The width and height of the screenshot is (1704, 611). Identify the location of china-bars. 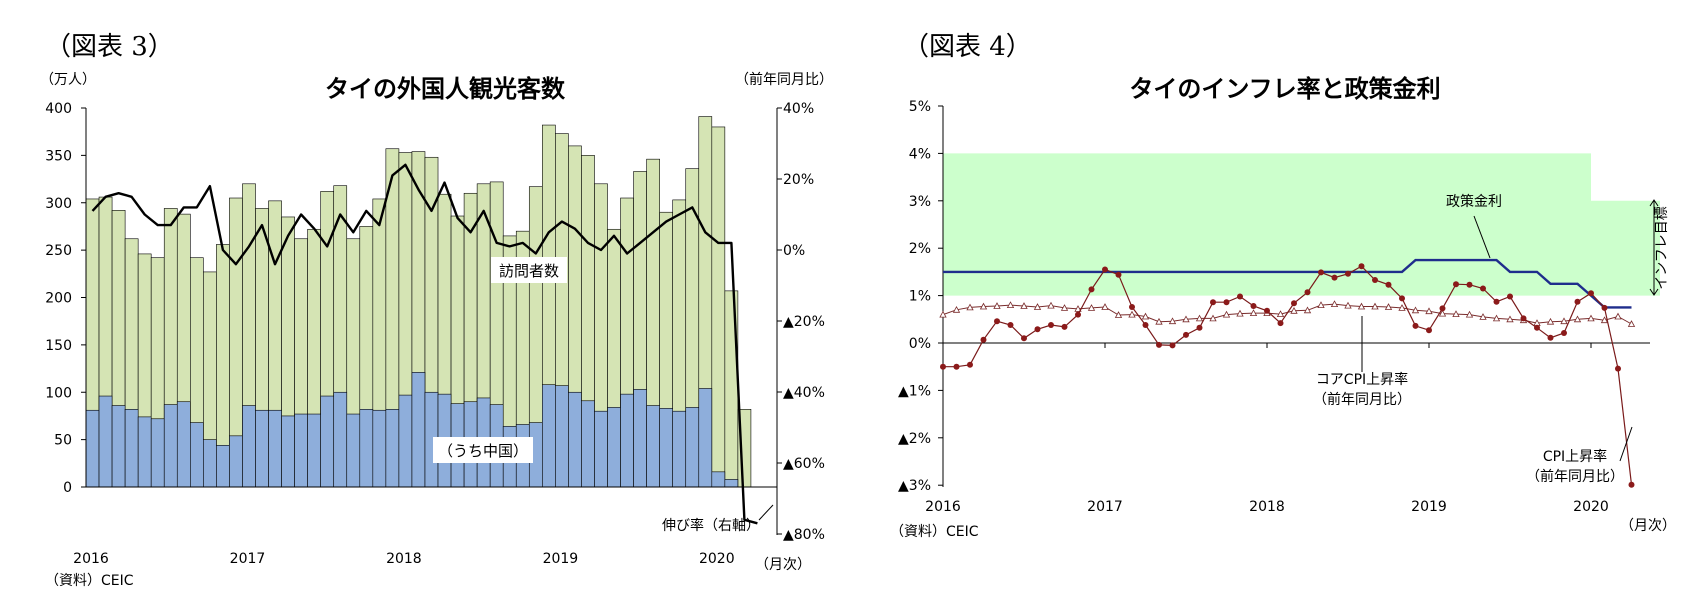
(412, 430).